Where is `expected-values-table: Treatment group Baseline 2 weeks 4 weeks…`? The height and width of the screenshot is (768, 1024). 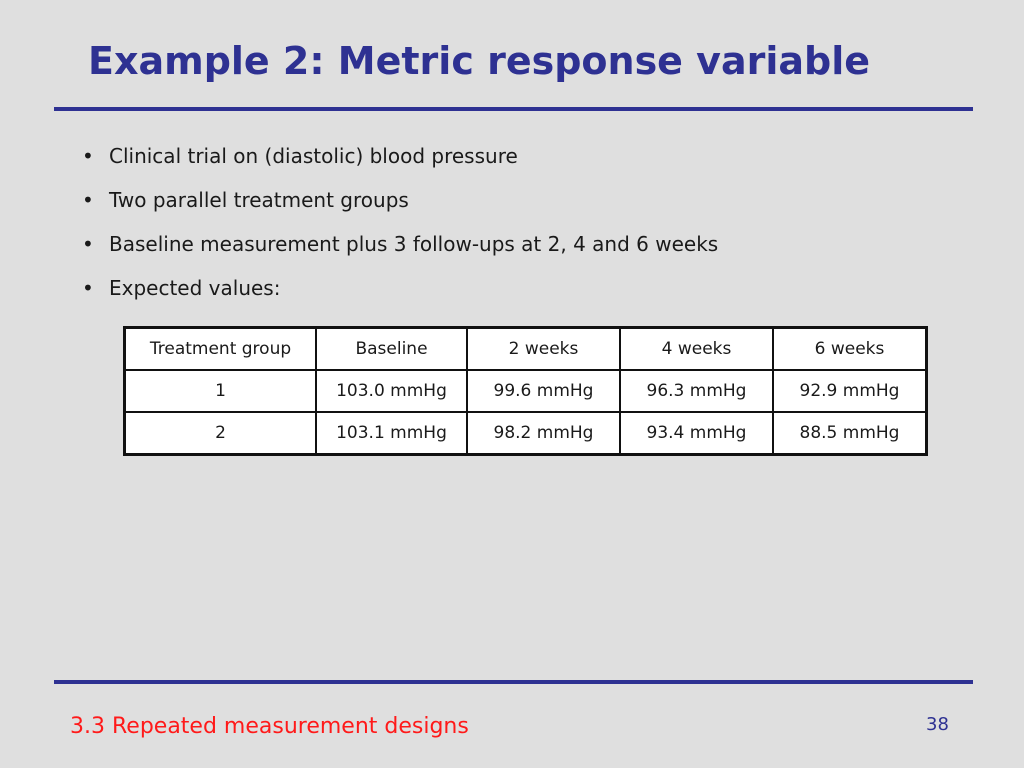
expected-values-table: Treatment group Baseline 2 weeks 4 weeks… is located at coordinates (525, 391).